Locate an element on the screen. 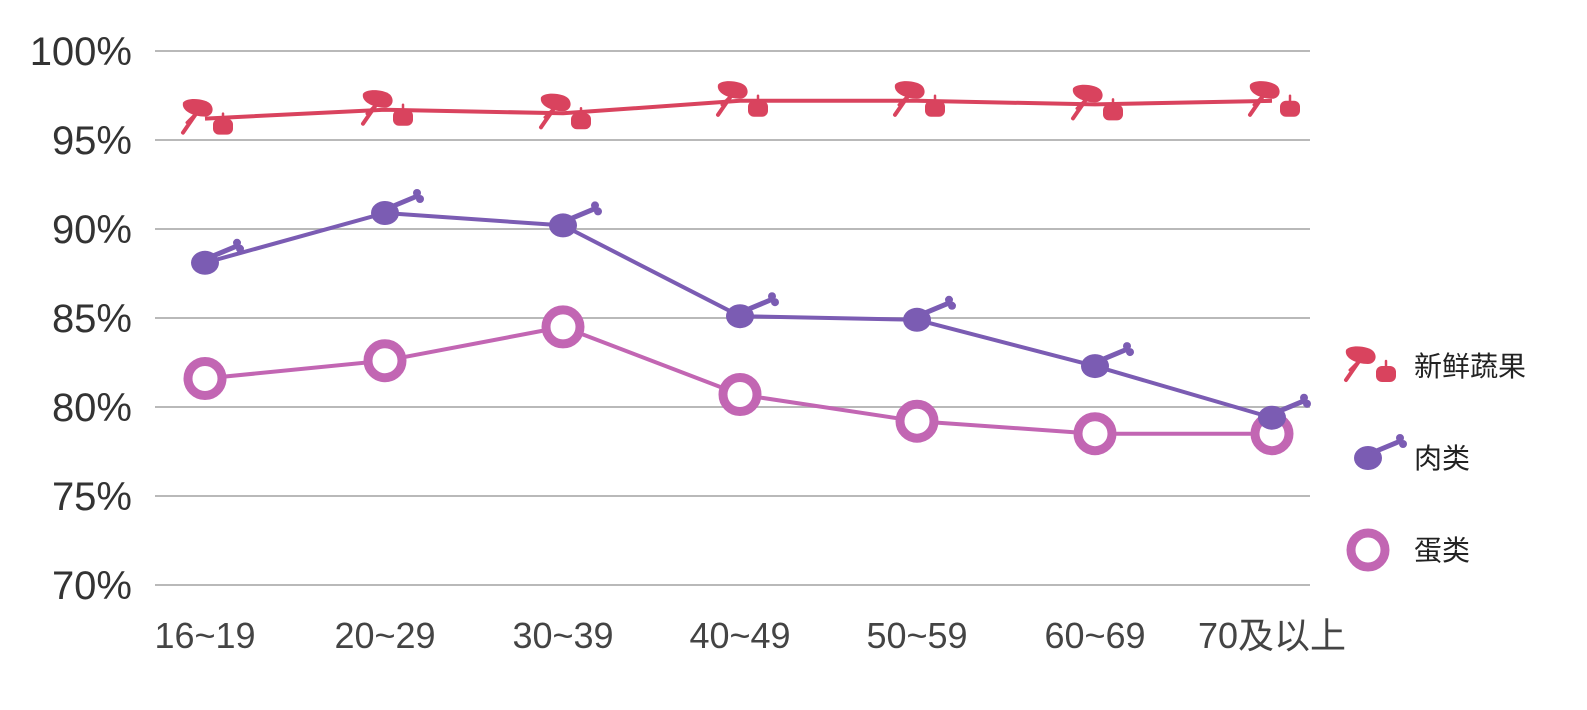 The height and width of the screenshot is (710, 1587). y-tick-label: 95% is located at coordinates (92, 141).